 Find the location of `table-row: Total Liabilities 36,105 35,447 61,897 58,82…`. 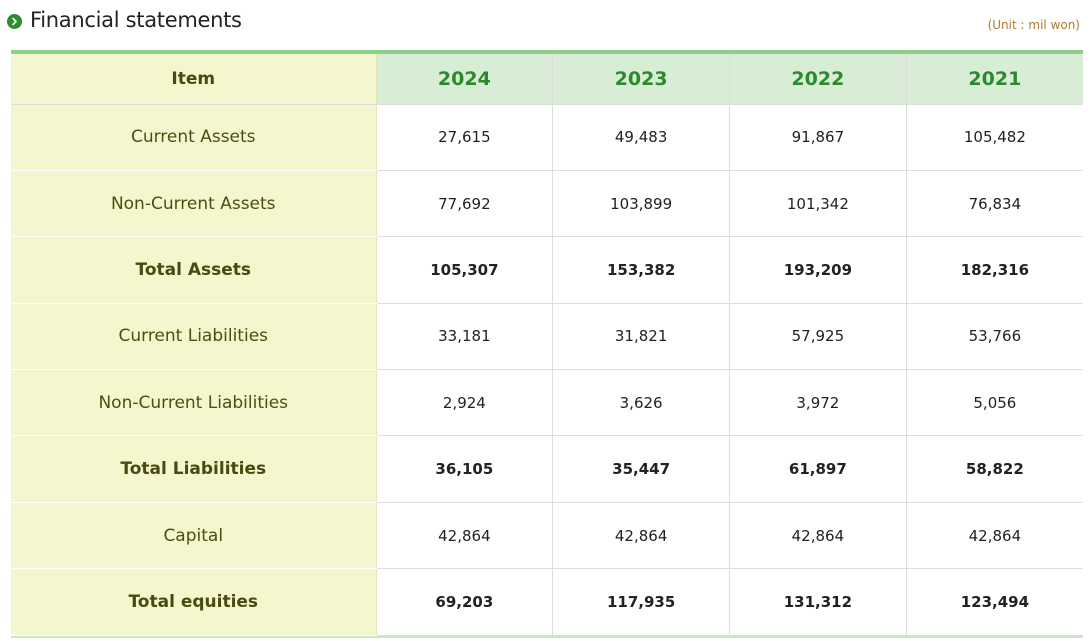

table-row: Total Liabilities 36,105 35,447 61,897 58,82… is located at coordinates (547, 469).